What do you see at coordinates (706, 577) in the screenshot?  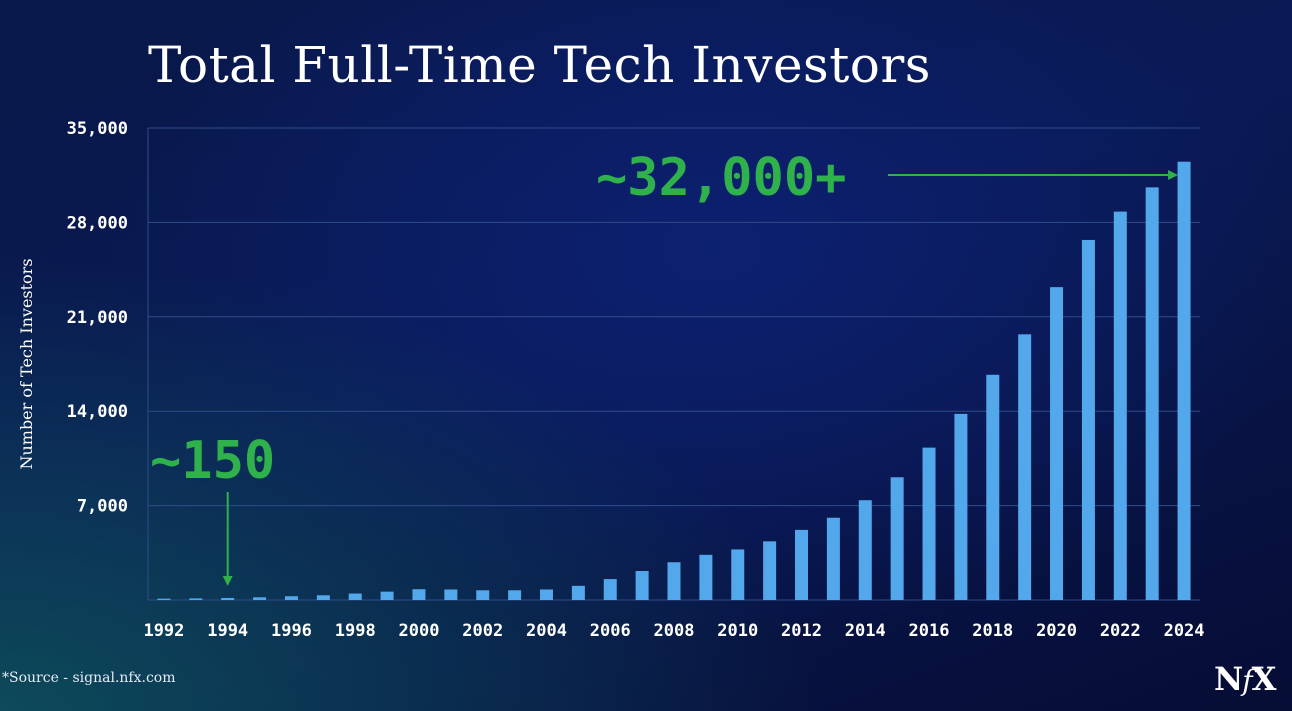 I see `bar-2009` at bounding box center [706, 577].